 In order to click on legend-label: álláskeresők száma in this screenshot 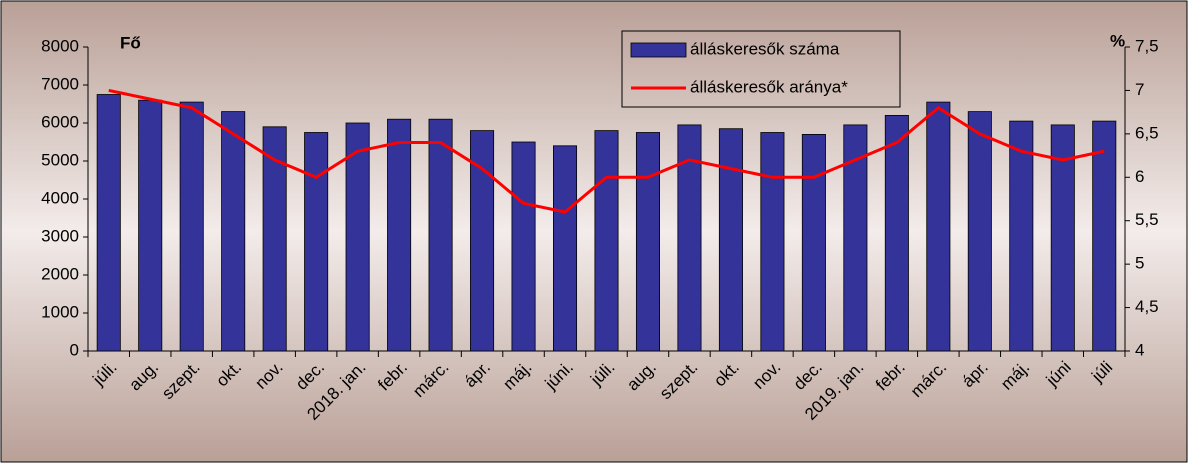, I will do `click(765, 48)`.